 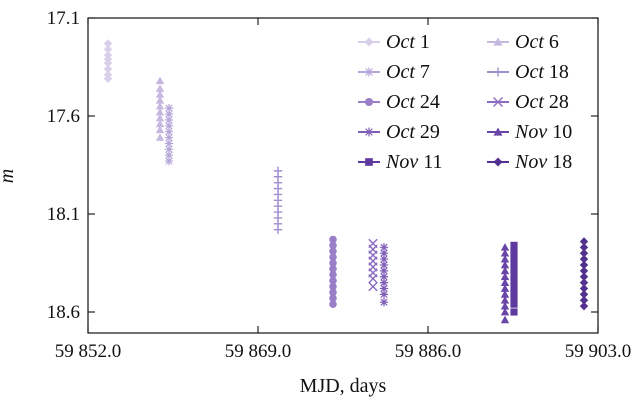 I want to click on y-tick-label: 17.6, so click(x=63, y=116).